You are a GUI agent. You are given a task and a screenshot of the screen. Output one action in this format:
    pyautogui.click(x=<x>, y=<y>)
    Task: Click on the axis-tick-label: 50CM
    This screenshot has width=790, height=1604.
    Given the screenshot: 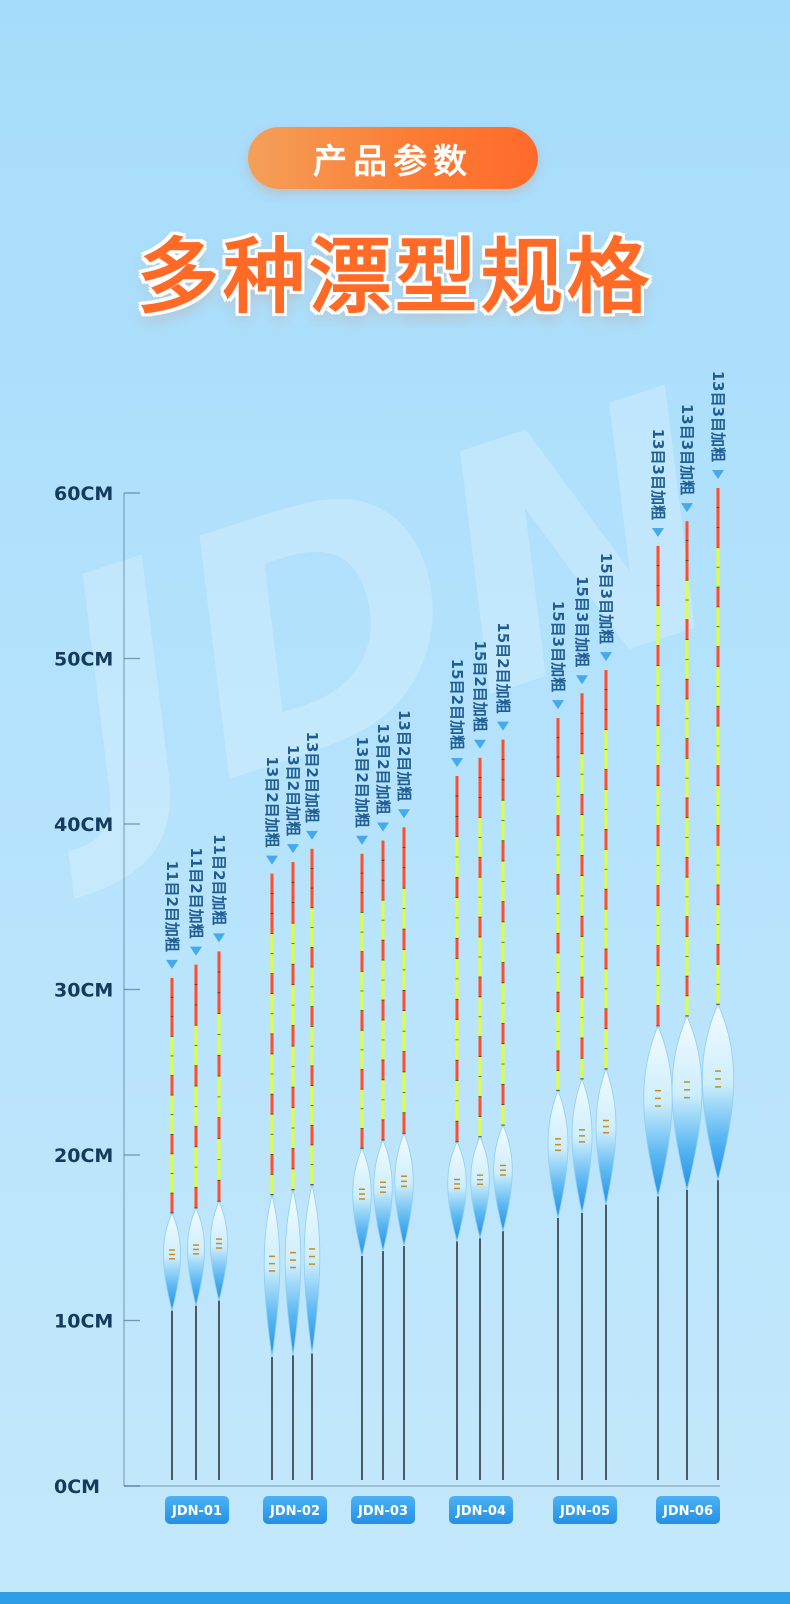 What is the action you would take?
    pyautogui.click(x=83, y=660)
    